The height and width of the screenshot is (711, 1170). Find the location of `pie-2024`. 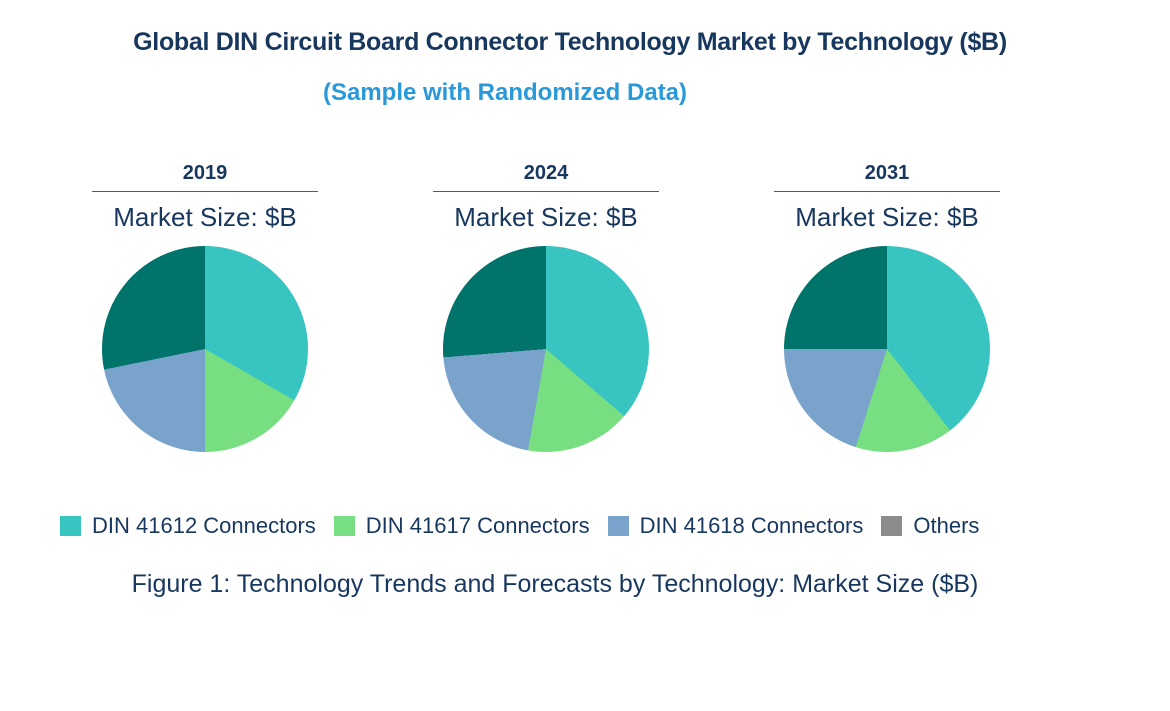

pie-2024 is located at coordinates (546, 349).